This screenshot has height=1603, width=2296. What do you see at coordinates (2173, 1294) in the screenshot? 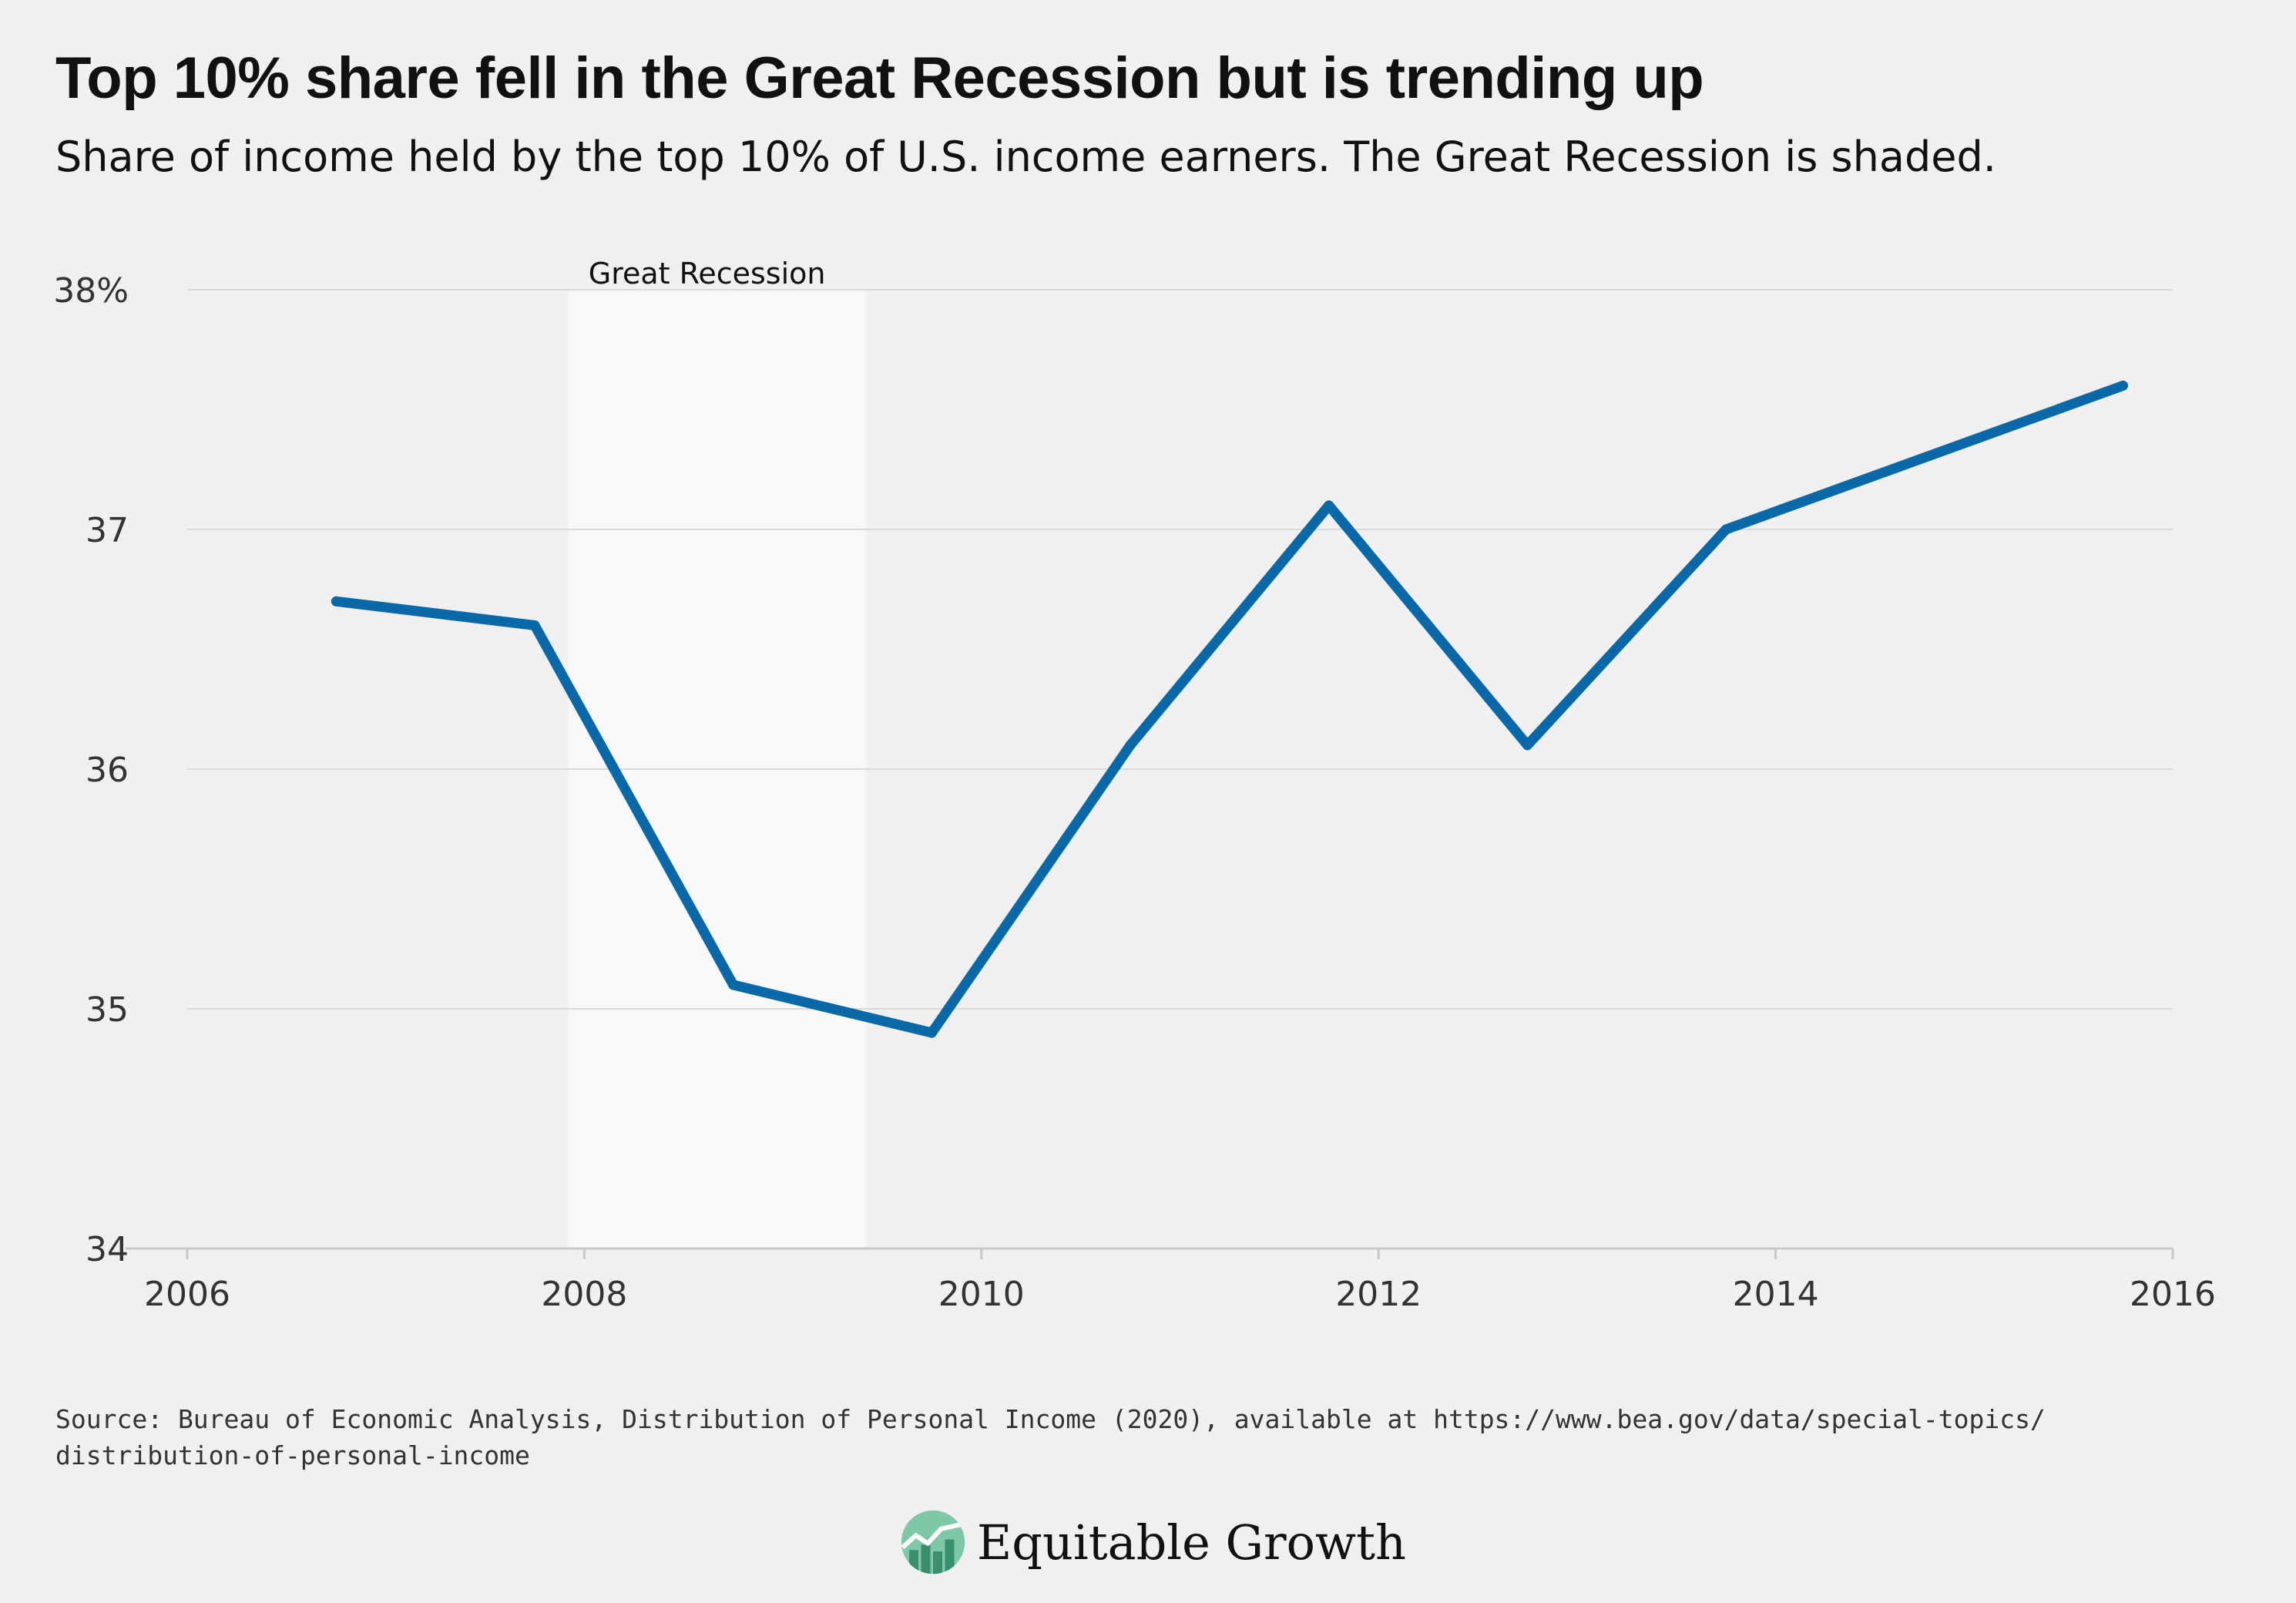
I see `x-tick-label: 2016` at bounding box center [2173, 1294].